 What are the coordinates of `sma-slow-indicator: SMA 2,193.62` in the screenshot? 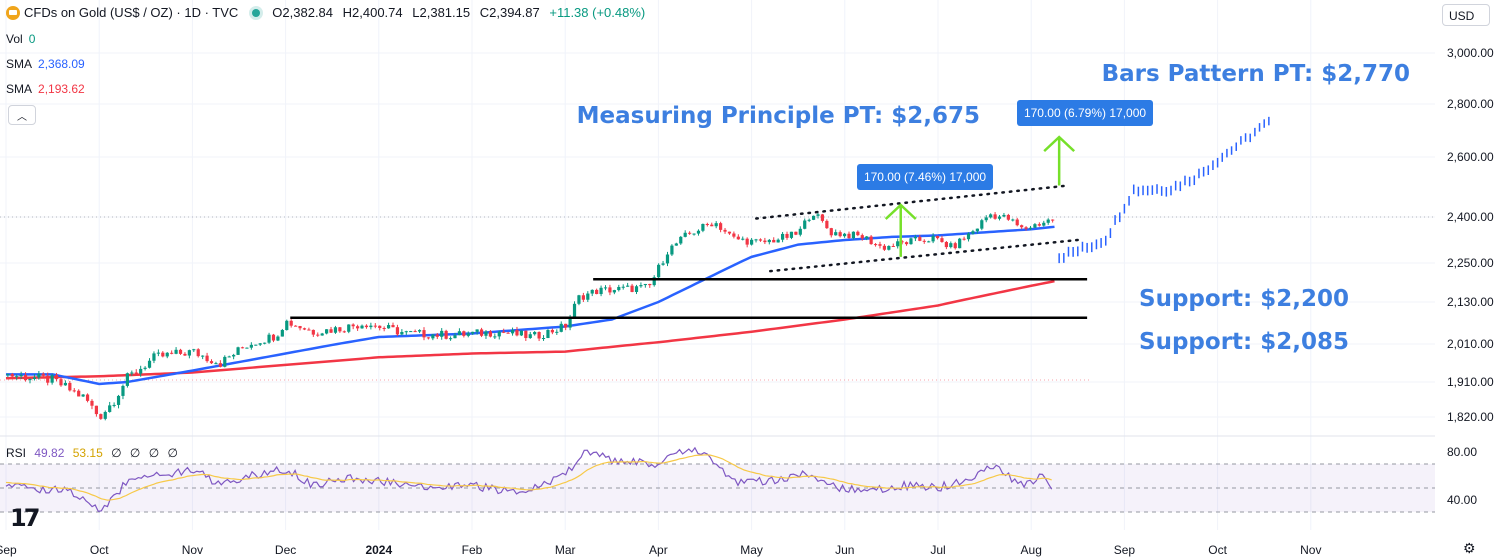 It's located at (45, 89).